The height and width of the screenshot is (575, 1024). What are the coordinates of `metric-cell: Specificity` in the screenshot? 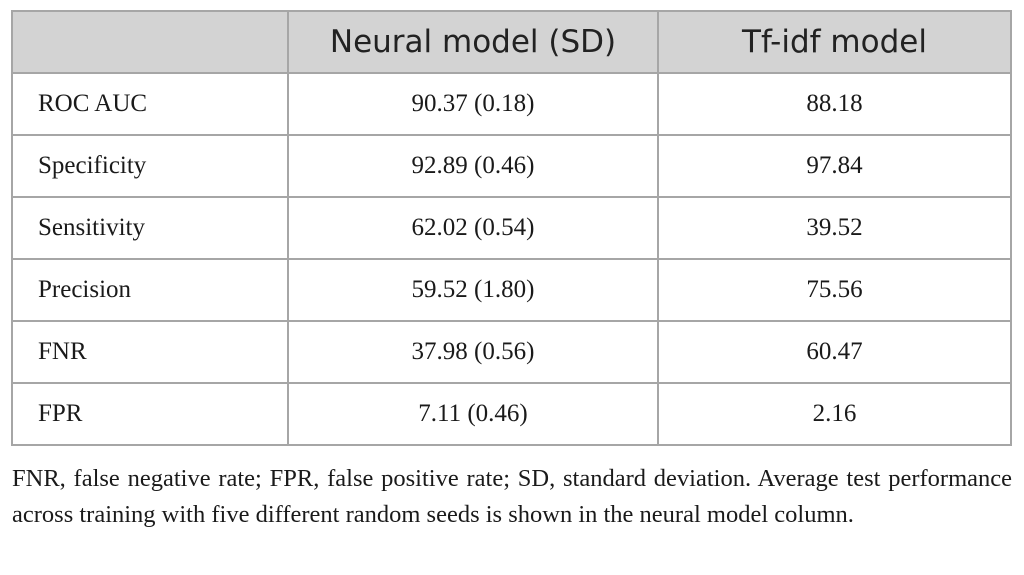 It's located at (150, 166).